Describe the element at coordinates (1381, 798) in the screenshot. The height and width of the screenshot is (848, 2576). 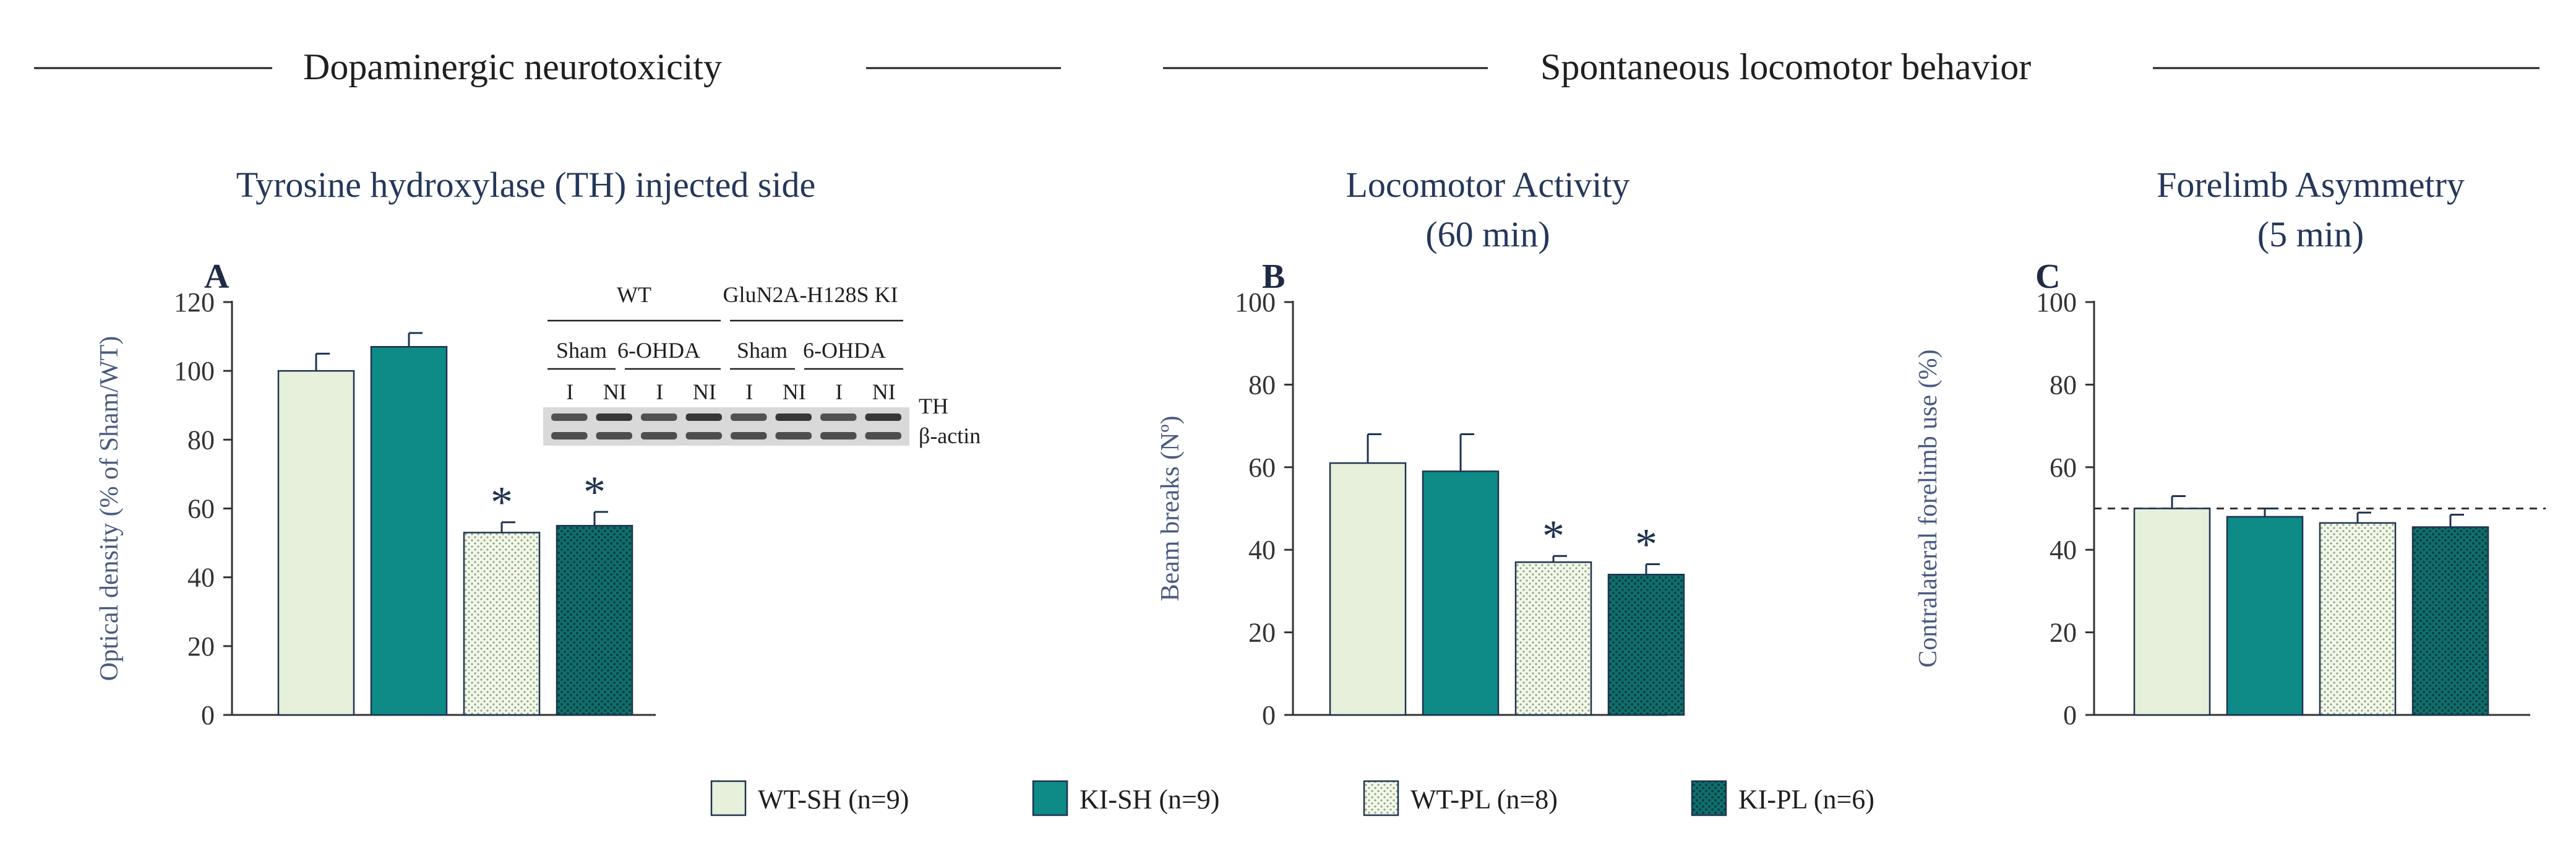
I see `legend-swatch-wt-pl` at that location.